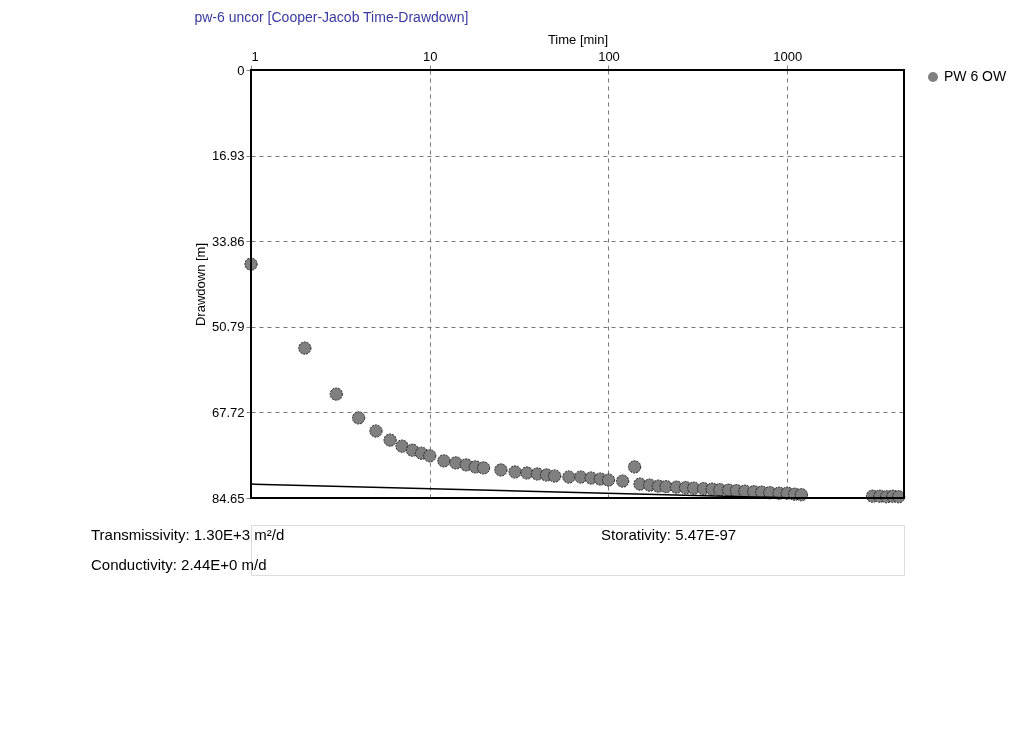 The image size is (1030, 733). What do you see at coordinates (228, 498) in the screenshot?
I see `y-tick-label: 84.65` at bounding box center [228, 498].